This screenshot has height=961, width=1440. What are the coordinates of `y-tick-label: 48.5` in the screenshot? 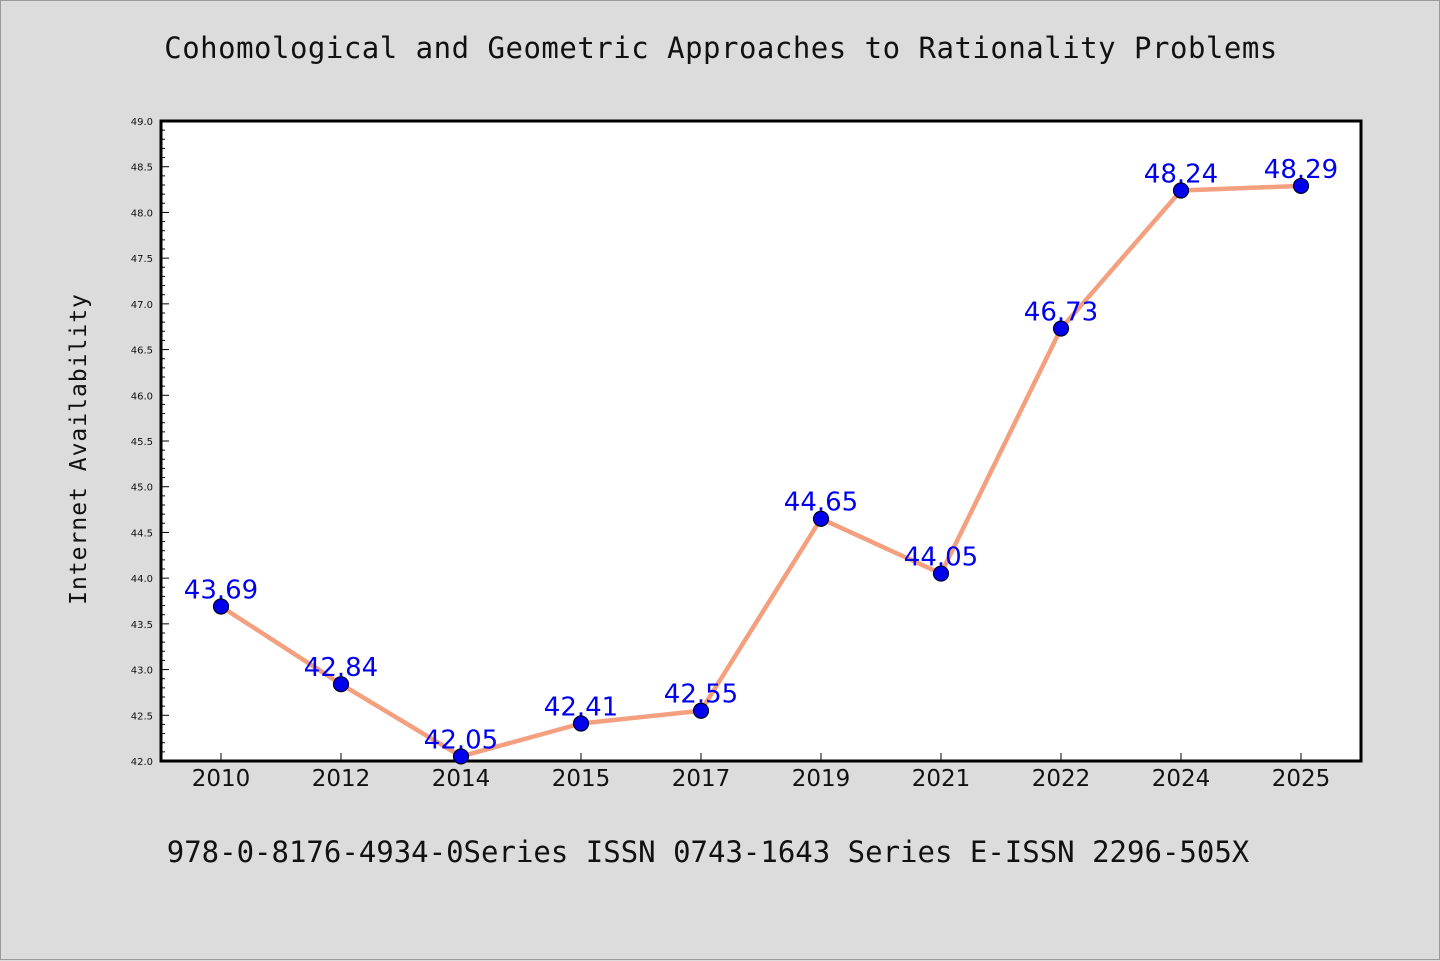 It's located at (142, 168).